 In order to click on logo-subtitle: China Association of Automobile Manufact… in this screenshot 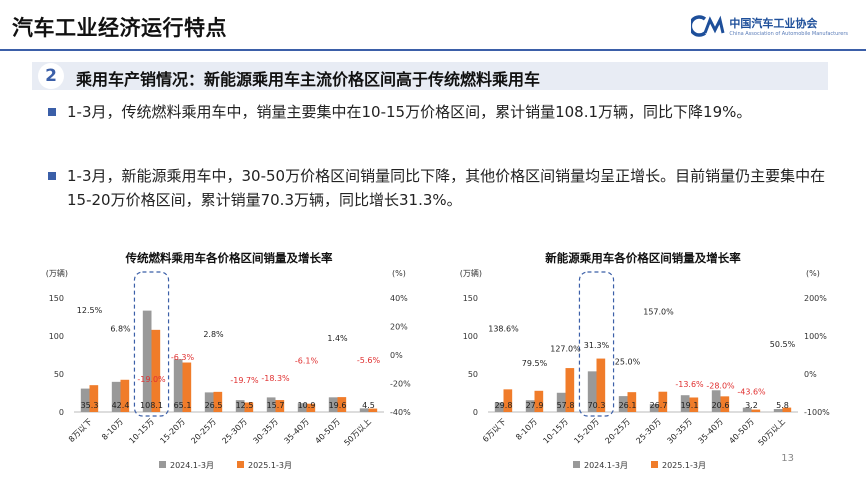, I will do `click(788, 34)`.